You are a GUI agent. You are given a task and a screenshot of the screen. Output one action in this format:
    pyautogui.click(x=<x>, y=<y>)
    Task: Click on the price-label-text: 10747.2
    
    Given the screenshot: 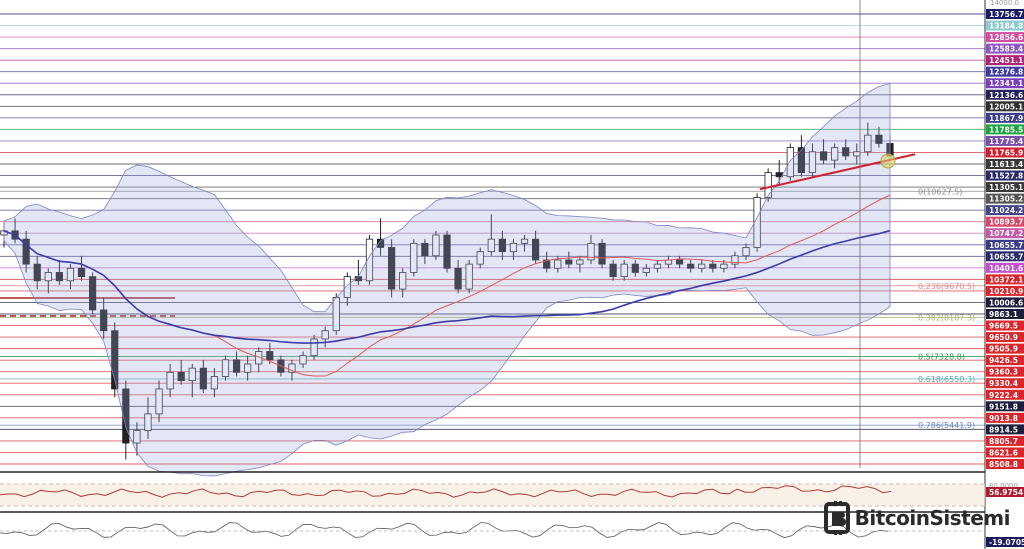 What is the action you would take?
    pyautogui.click(x=1006, y=233)
    